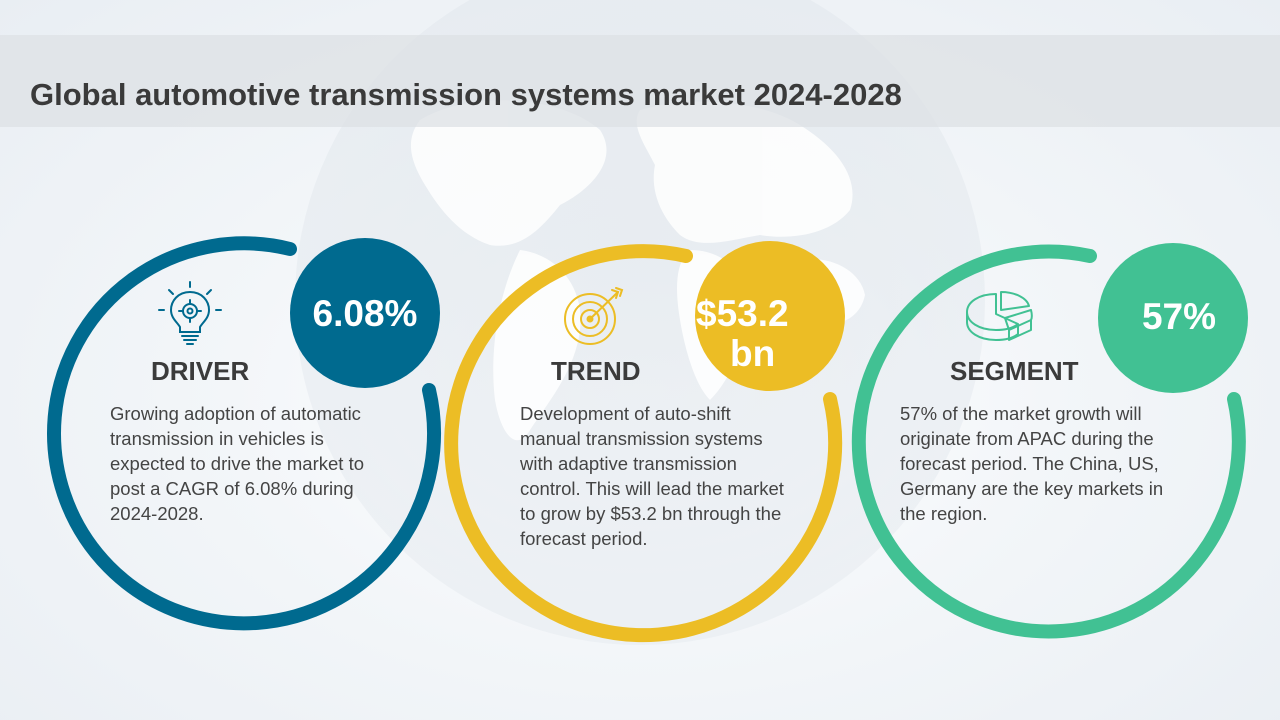  What do you see at coordinates (999, 316) in the screenshot?
I see `pie-chart-icon` at bounding box center [999, 316].